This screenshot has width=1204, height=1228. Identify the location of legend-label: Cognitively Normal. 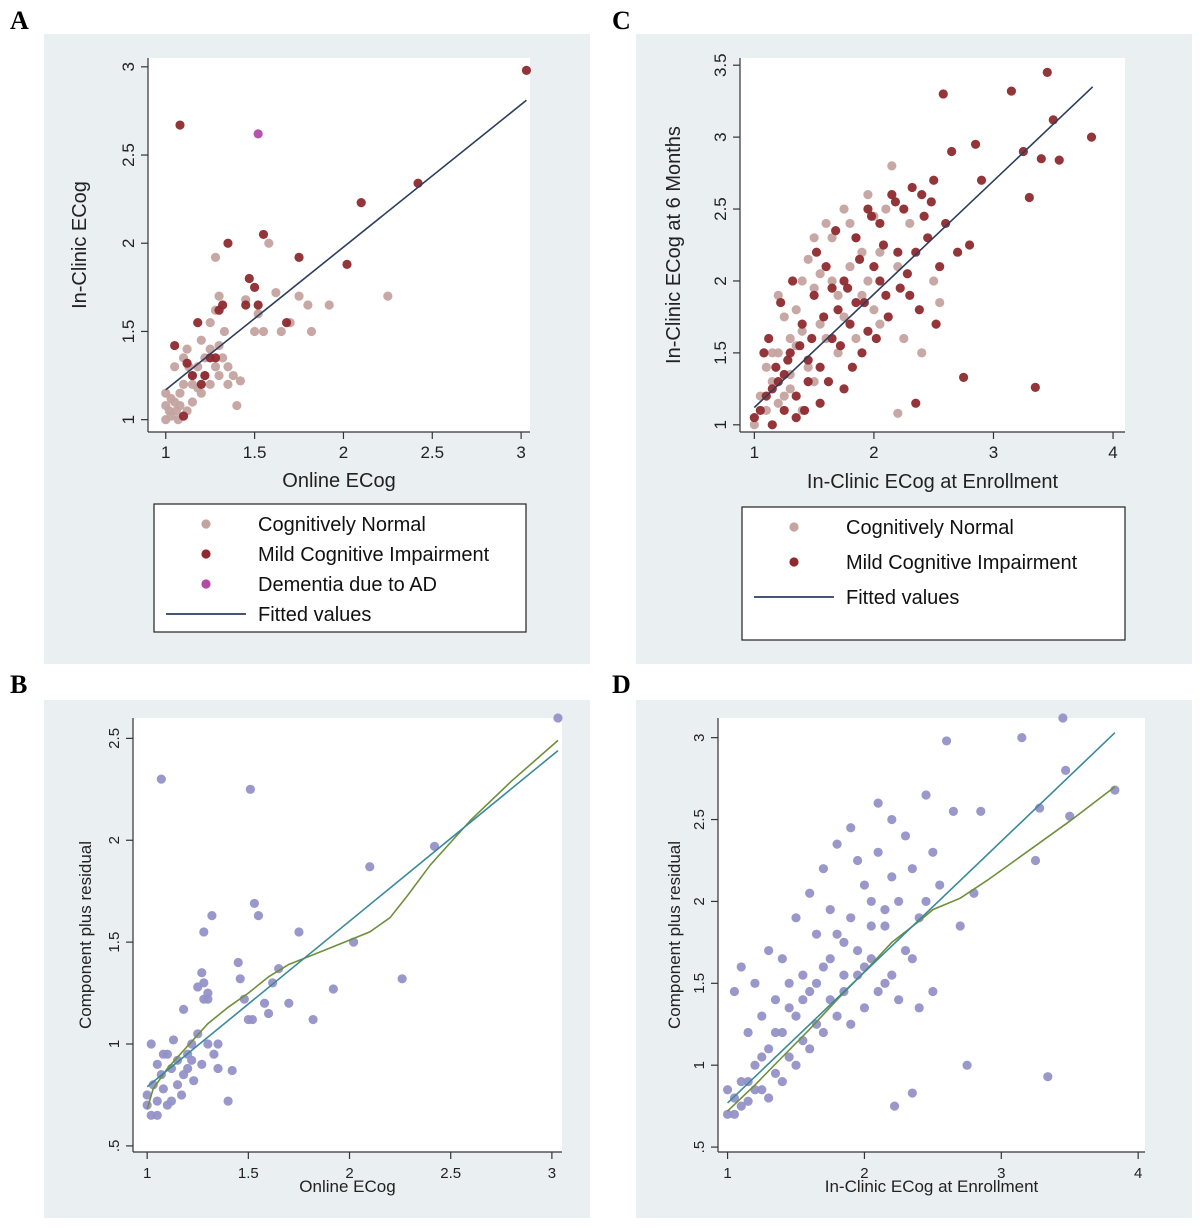
(342, 525).